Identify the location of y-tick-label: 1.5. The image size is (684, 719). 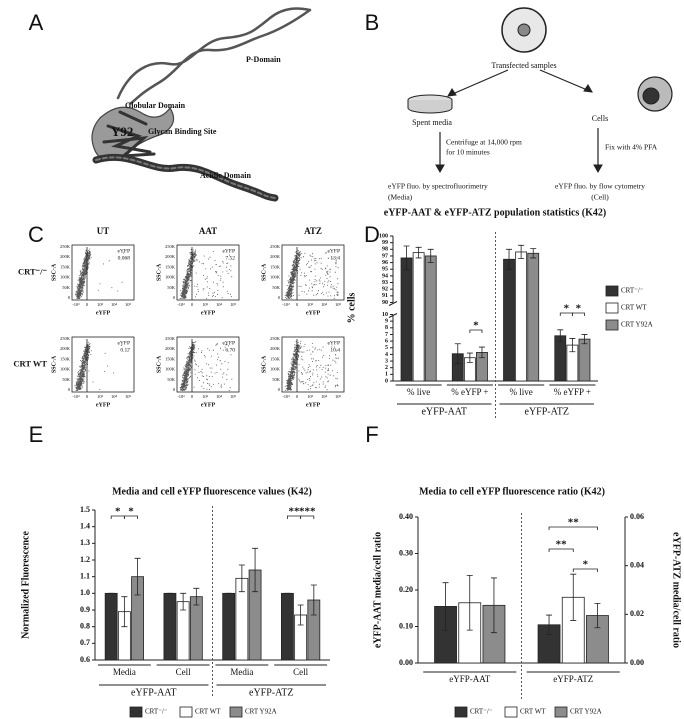
(85, 509).